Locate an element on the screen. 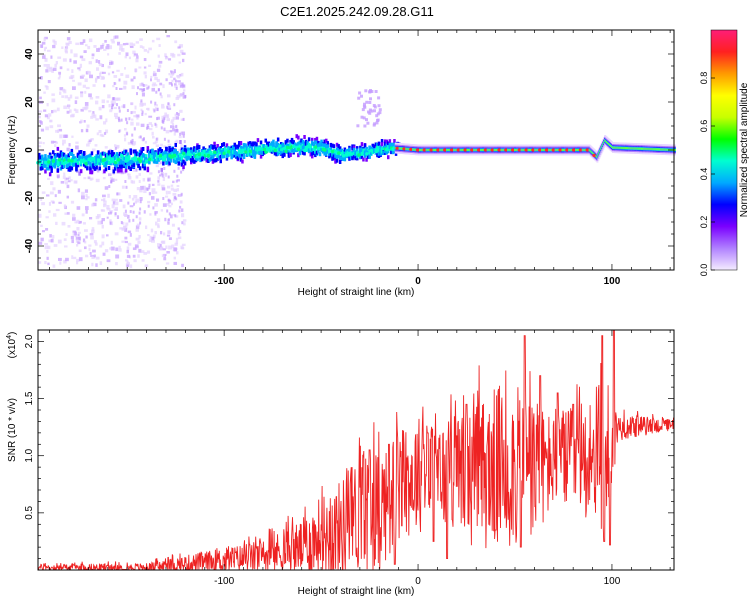  spectrogram-peak-cell is located at coordinates (109, 158).